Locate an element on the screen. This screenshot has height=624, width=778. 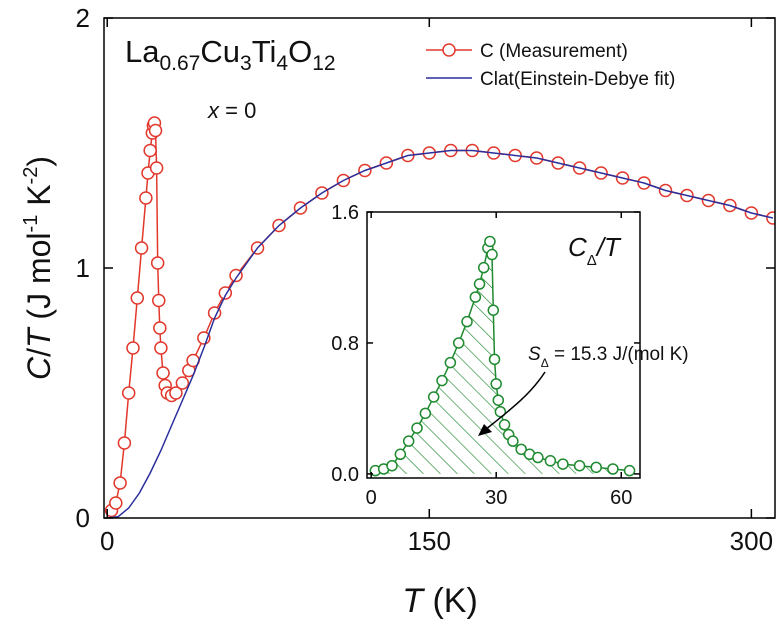
arrow-head is located at coordinates (485, 430).